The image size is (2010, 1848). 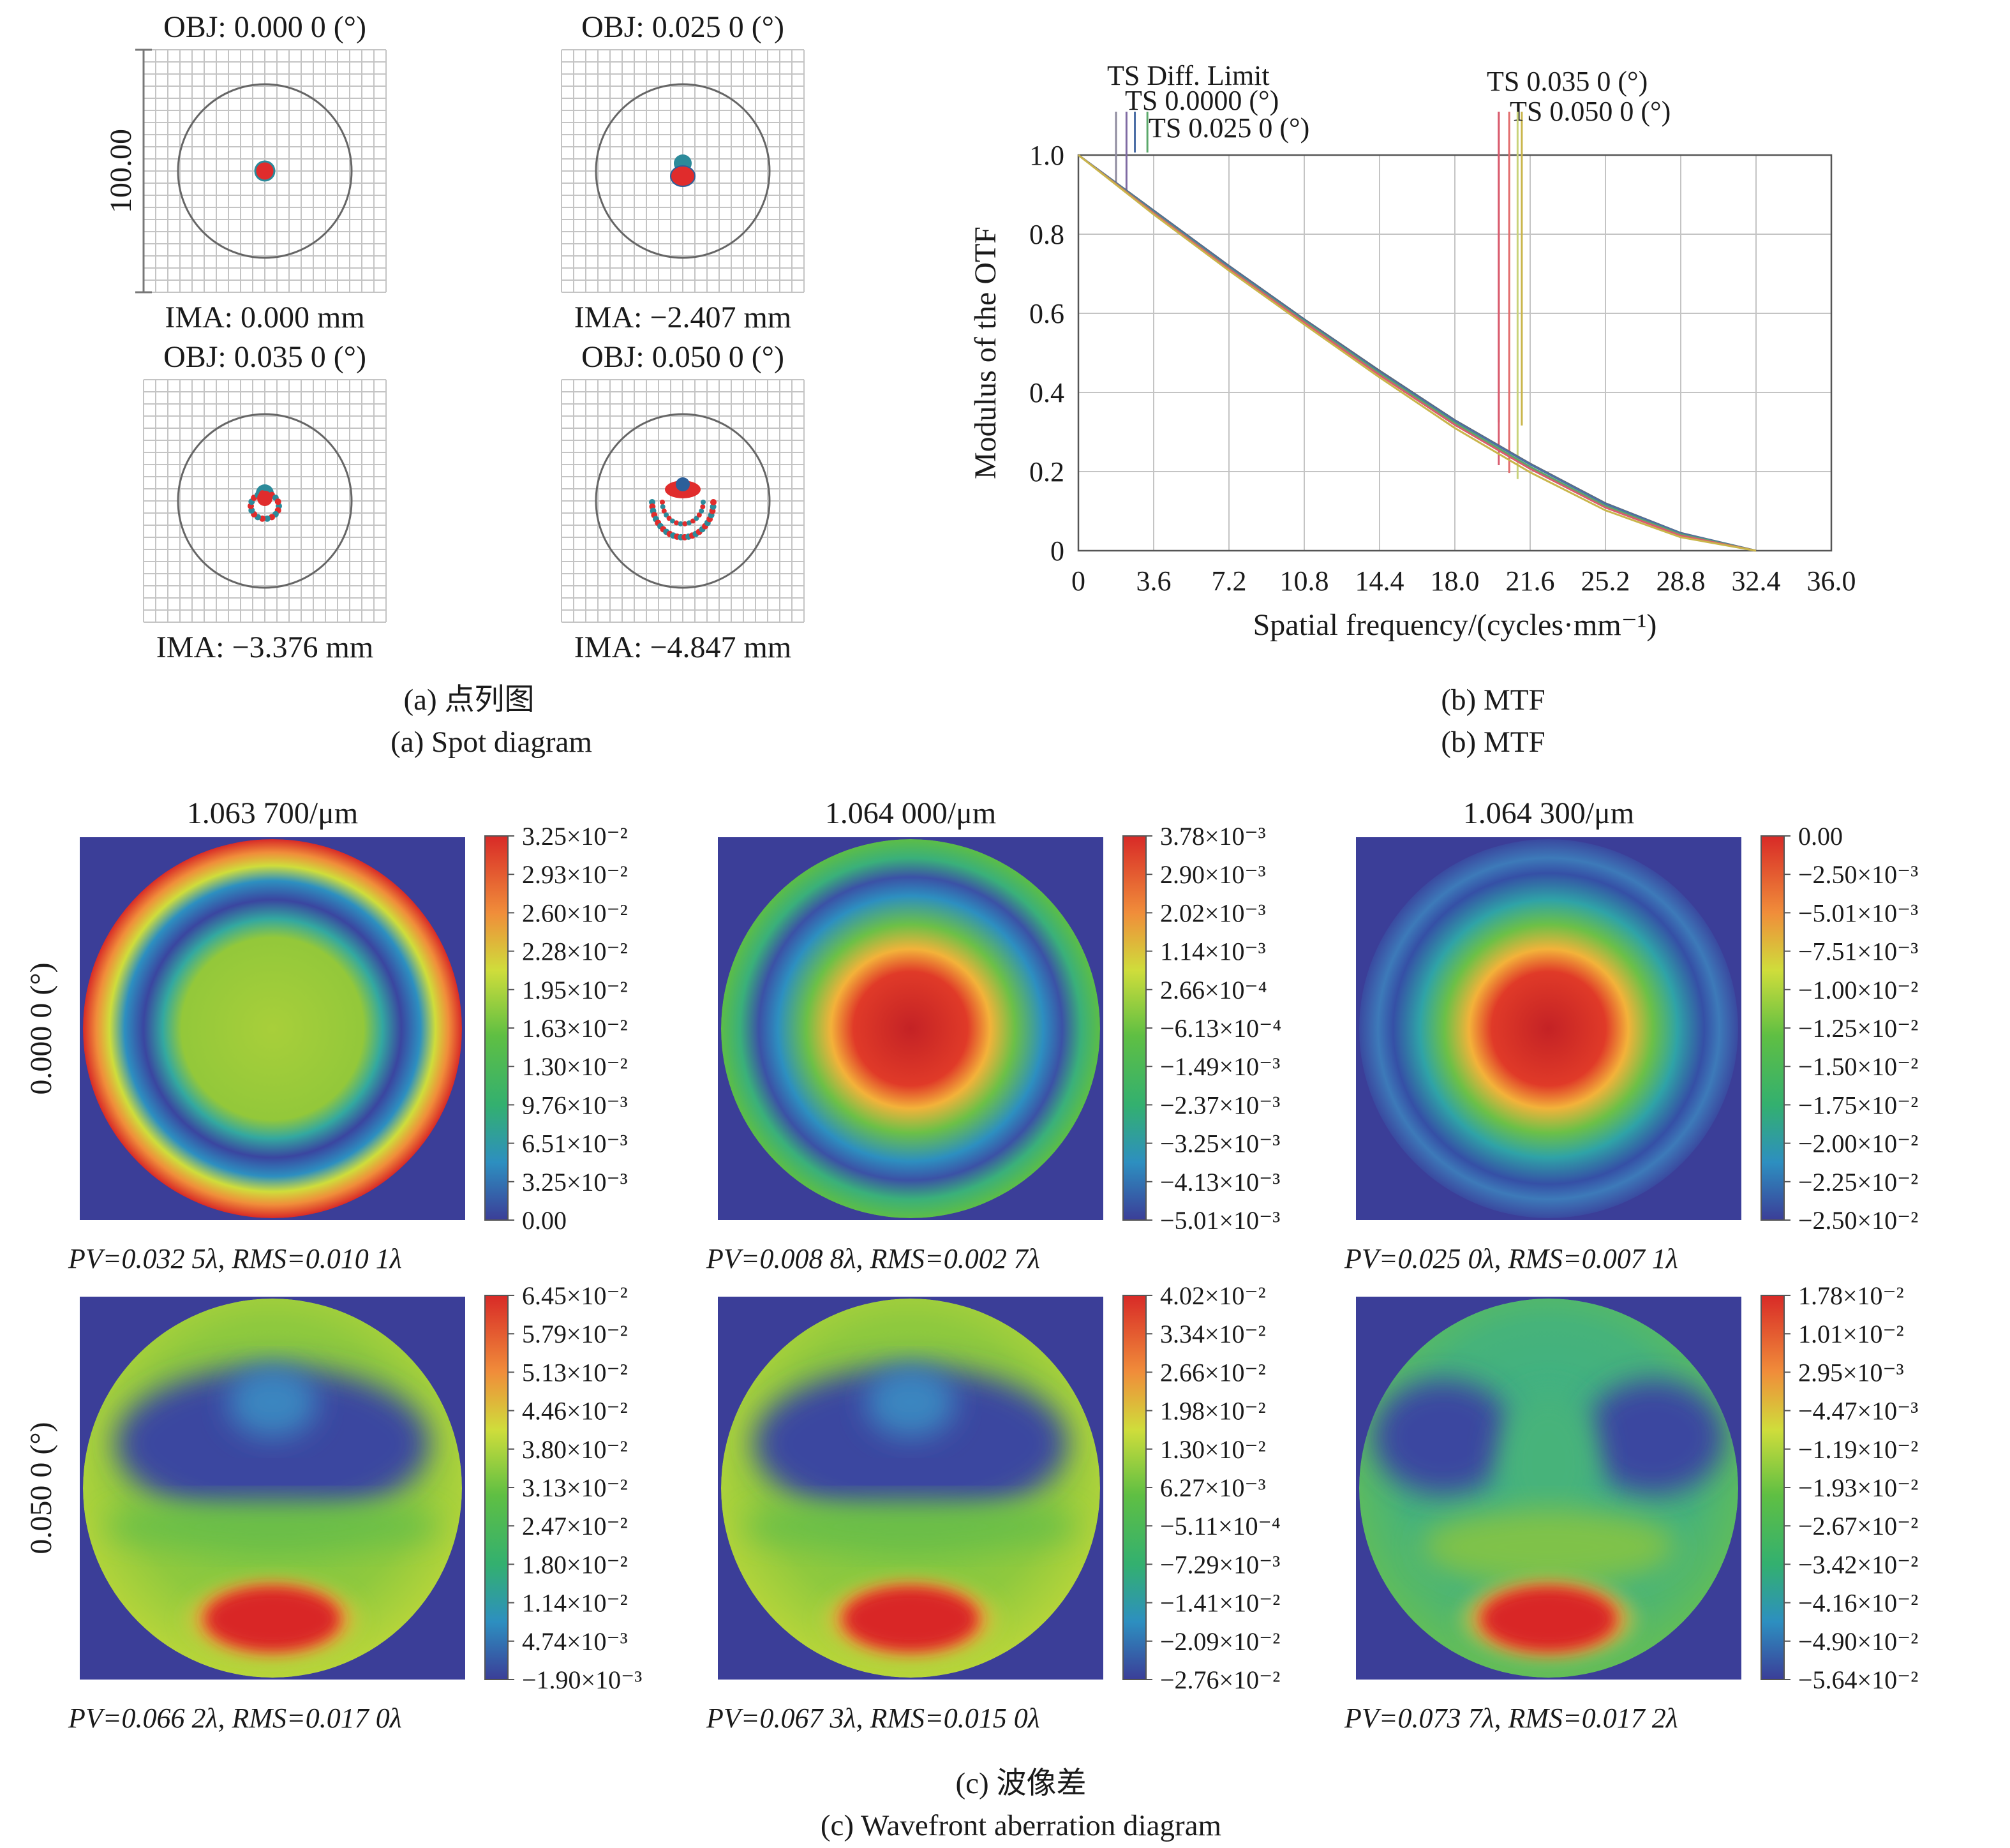 I want to click on wavefront-mid-band, so click(x=910, y=1526).